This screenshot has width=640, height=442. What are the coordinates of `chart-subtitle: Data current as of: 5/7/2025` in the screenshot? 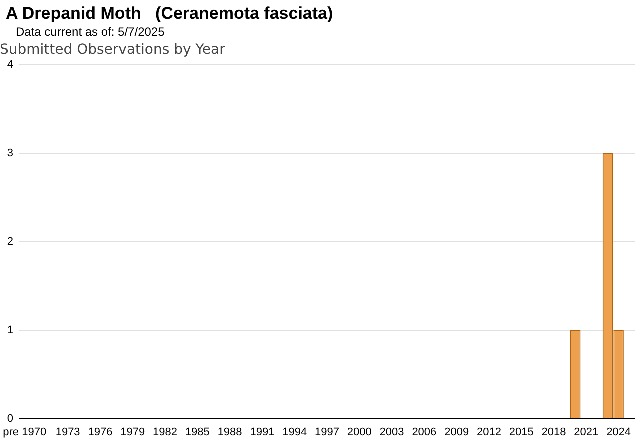 It's located at (90, 32).